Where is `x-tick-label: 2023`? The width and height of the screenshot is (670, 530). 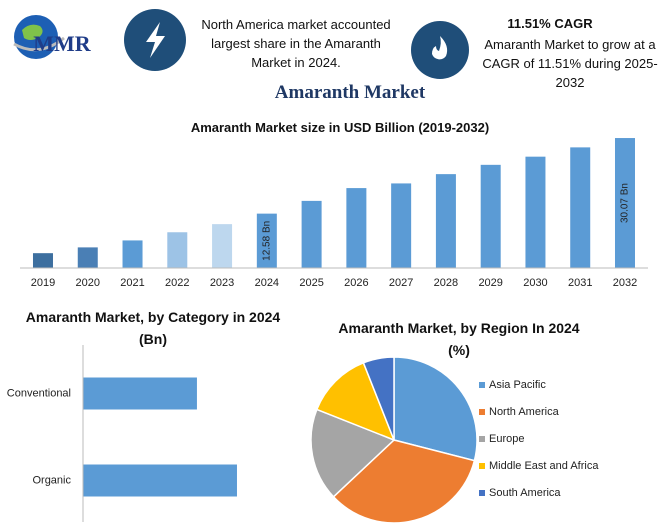 x-tick-label: 2023 is located at coordinates (222, 283).